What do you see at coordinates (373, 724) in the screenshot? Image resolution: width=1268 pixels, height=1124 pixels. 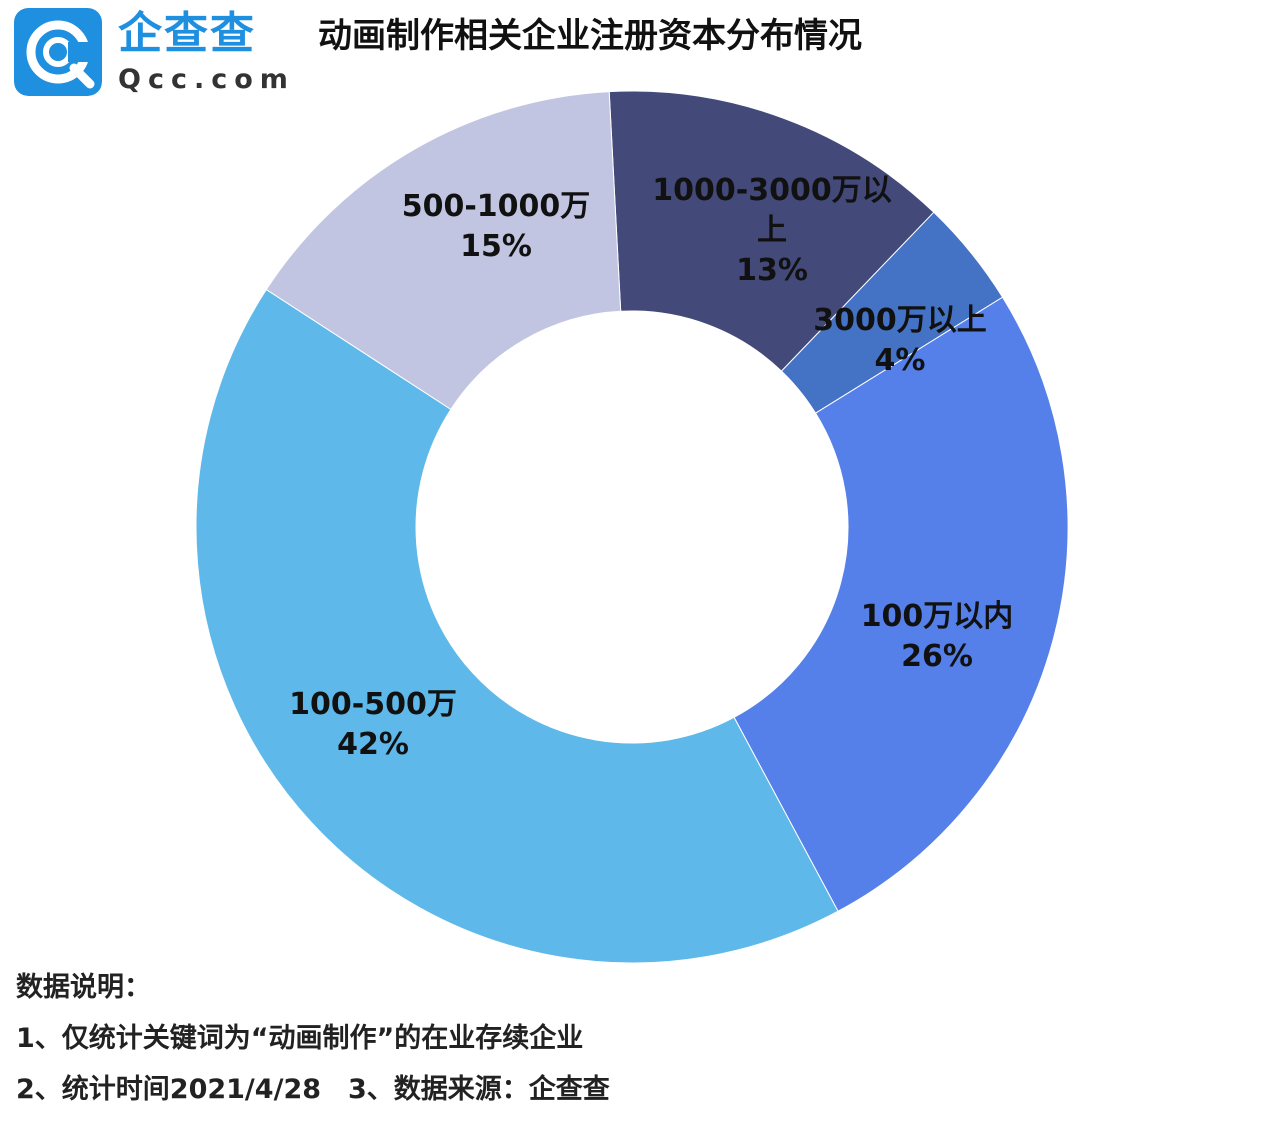 I see `slice-label: 100-500万 42%` at bounding box center [373, 724].